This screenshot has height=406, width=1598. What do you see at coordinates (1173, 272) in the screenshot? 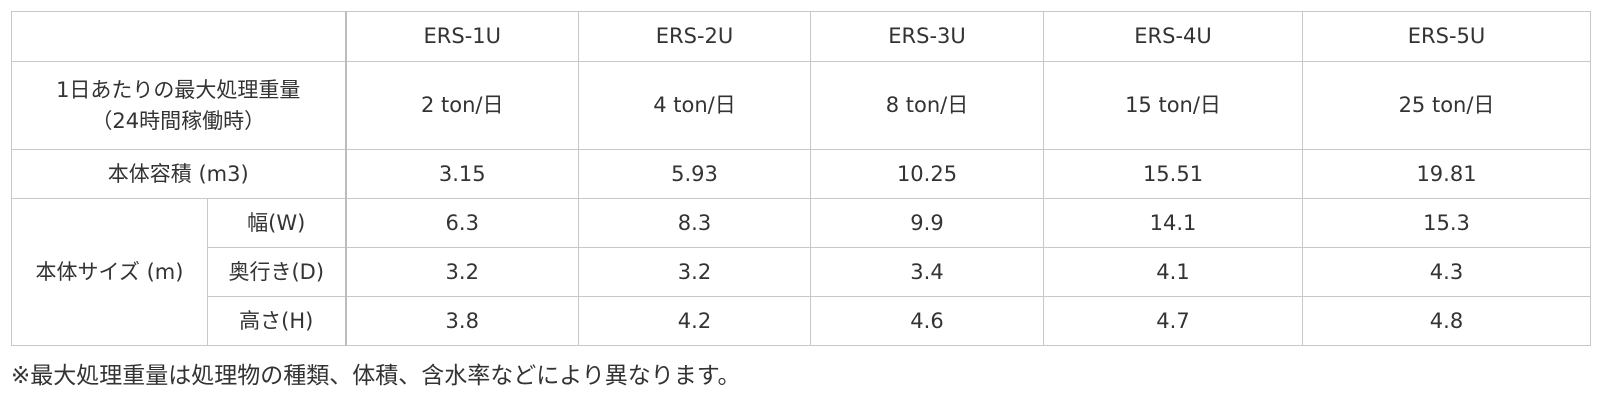
I see `depth-value: 4.1` at bounding box center [1173, 272].